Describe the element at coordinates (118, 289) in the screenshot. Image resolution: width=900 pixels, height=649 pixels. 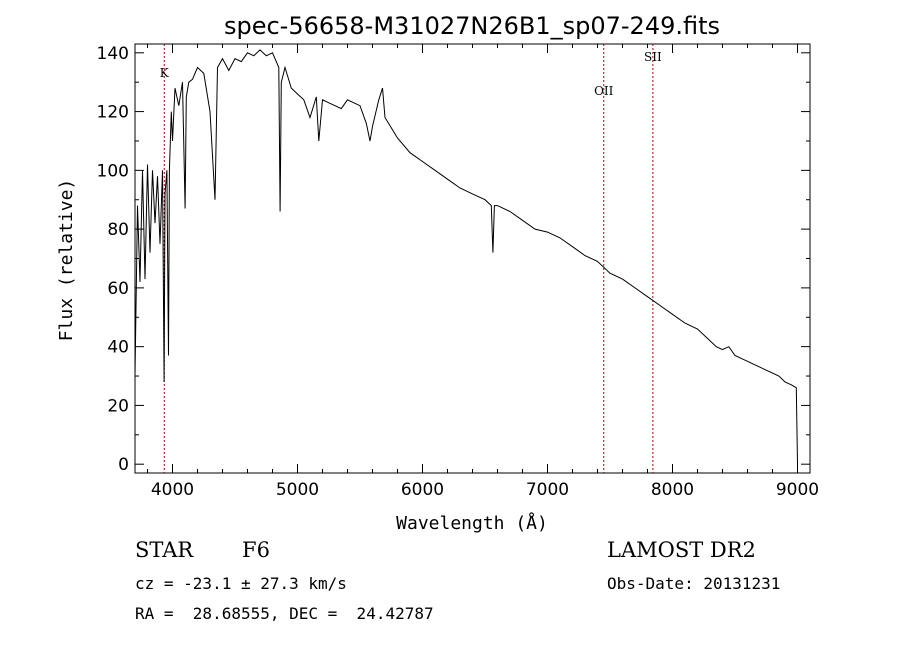
I see `y-tick-label: 60` at that location.